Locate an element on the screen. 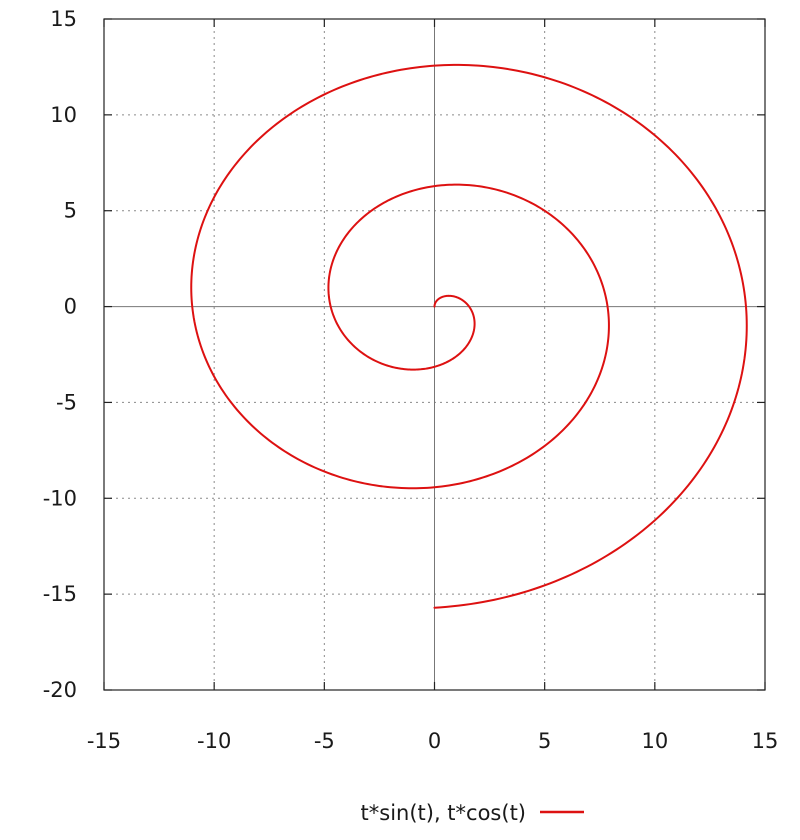 This screenshot has width=800, height=840. x-tick-label: -5 is located at coordinates (324, 741).